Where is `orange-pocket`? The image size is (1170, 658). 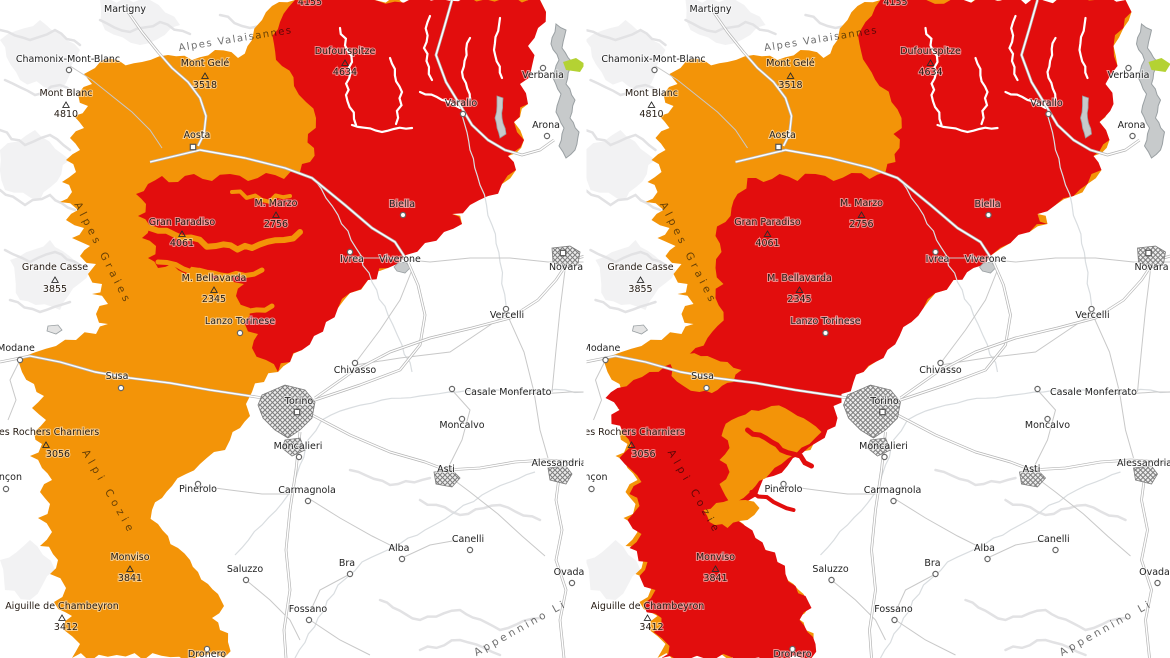 orange-pocket is located at coordinates (770, 456).